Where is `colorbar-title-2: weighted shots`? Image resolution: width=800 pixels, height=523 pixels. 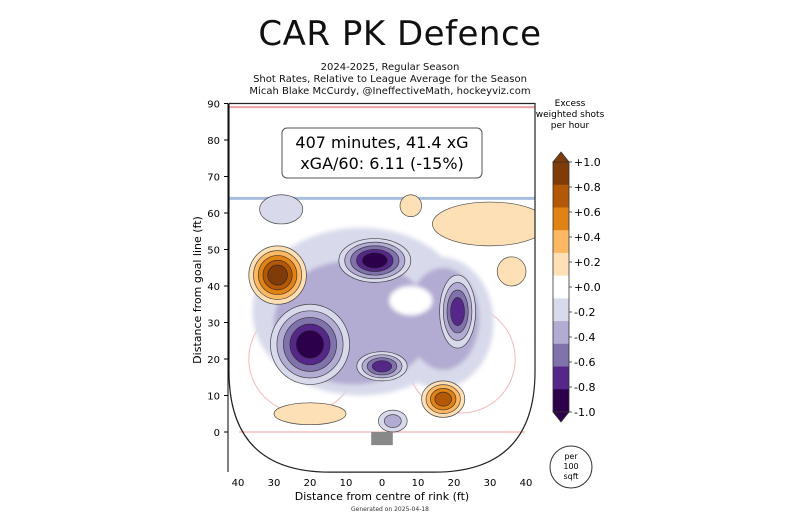
colorbar-title-2: weighted shots is located at coordinates (570, 115).